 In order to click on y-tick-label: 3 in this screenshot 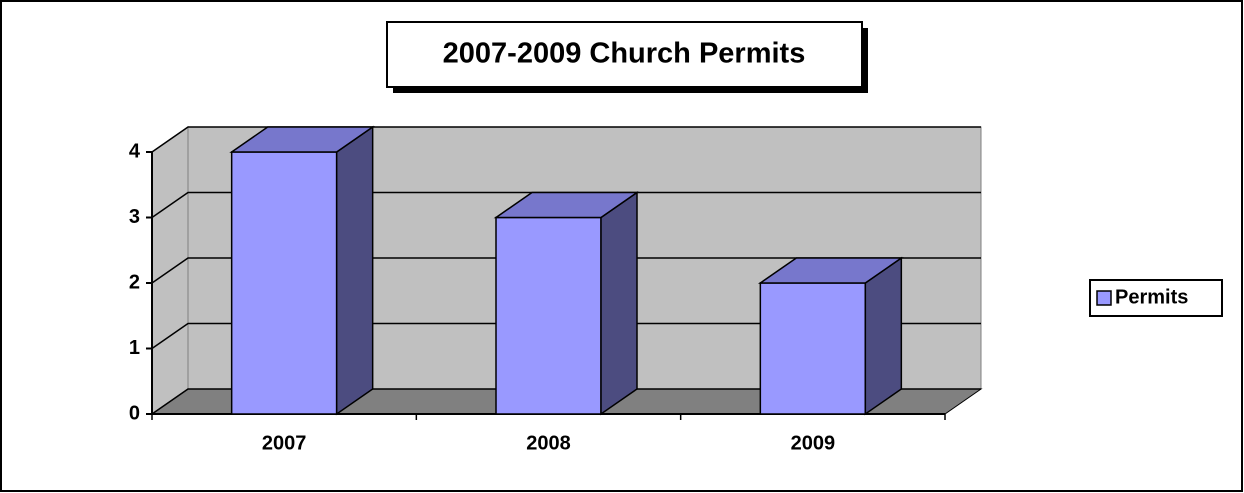, I will do `click(134, 217)`.